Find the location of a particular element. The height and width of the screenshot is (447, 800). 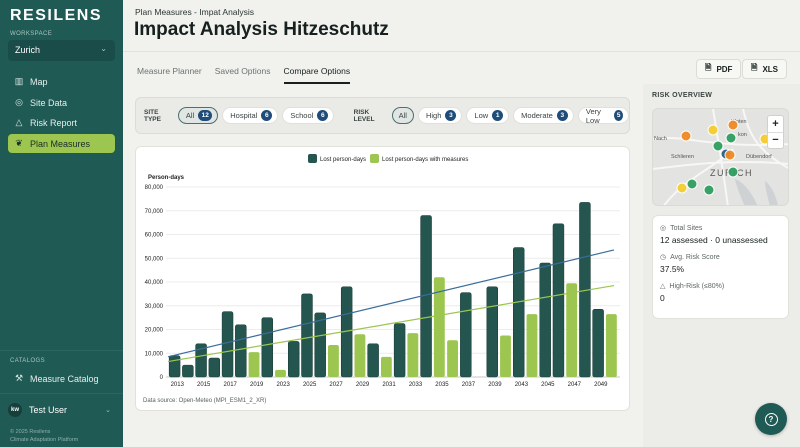

user-menu: kw Test User ⌄ is located at coordinates (61, 410).